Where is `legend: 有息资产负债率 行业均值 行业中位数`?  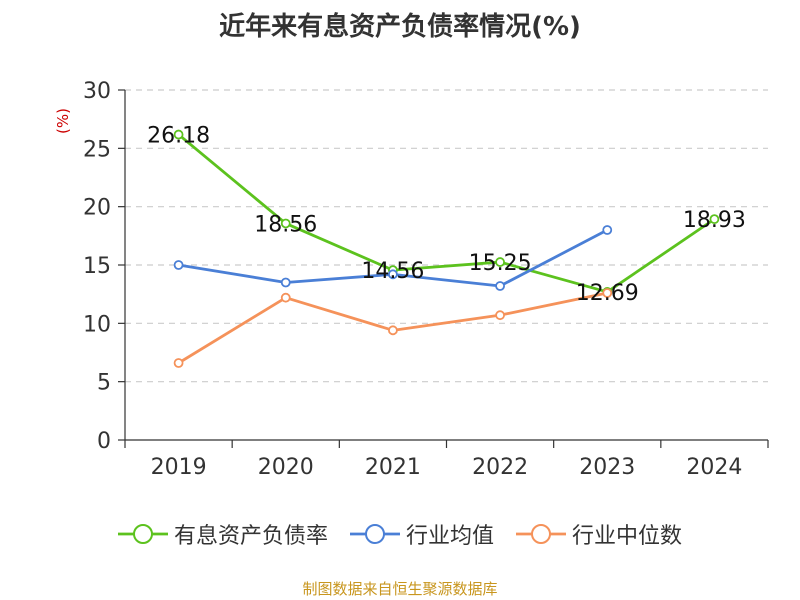
legend: 有息资产负债率 行业均值 行业中位数 is located at coordinates (400, 534).